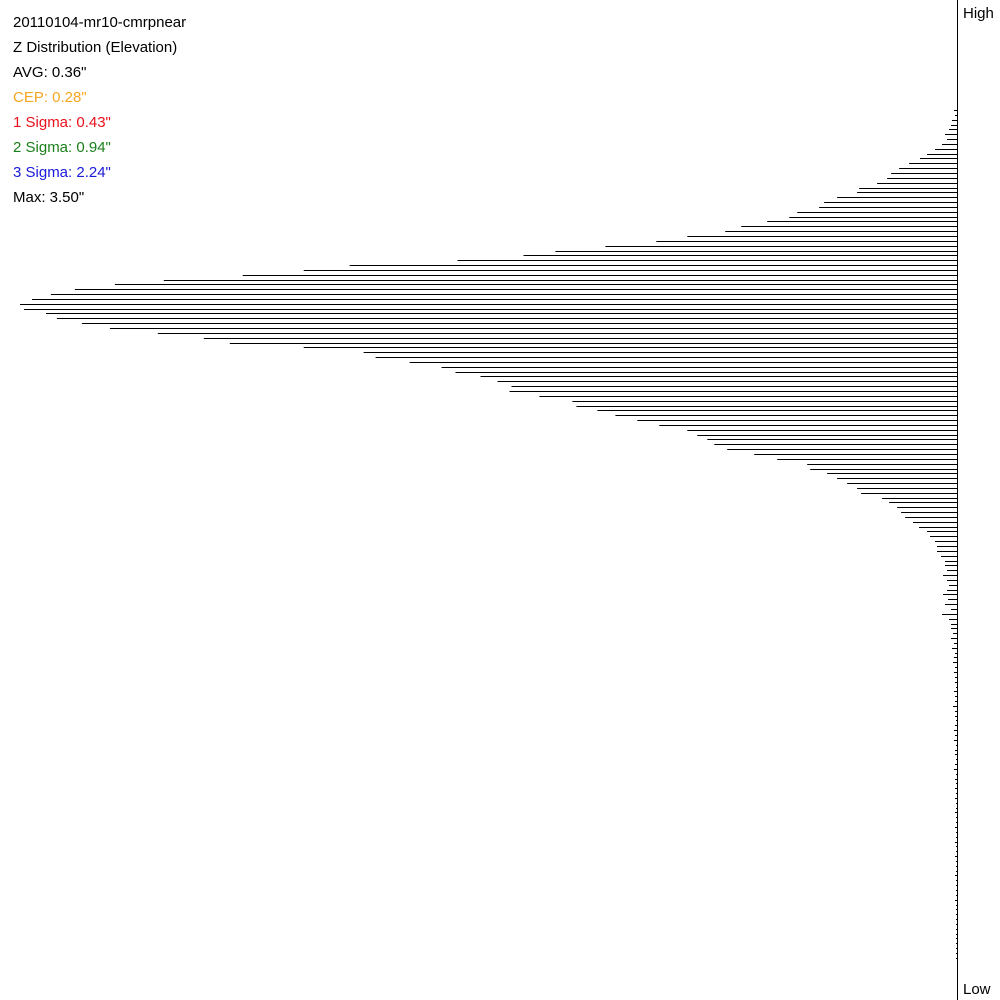 Image resolution: width=1000 pixels, height=1000 pixels. I want to click on stat-3-sigma: 3 Sigma: 2.24", so click(62, 172).